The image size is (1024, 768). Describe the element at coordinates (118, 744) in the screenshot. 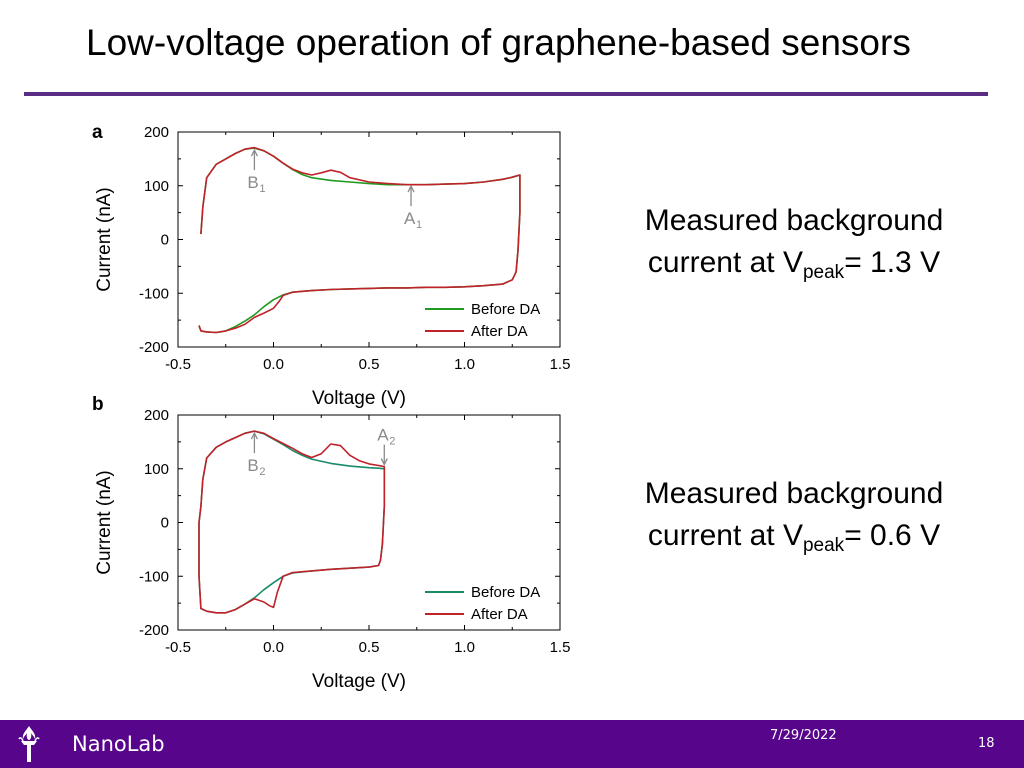

I see `footer-brand: NanoLab` at that location.